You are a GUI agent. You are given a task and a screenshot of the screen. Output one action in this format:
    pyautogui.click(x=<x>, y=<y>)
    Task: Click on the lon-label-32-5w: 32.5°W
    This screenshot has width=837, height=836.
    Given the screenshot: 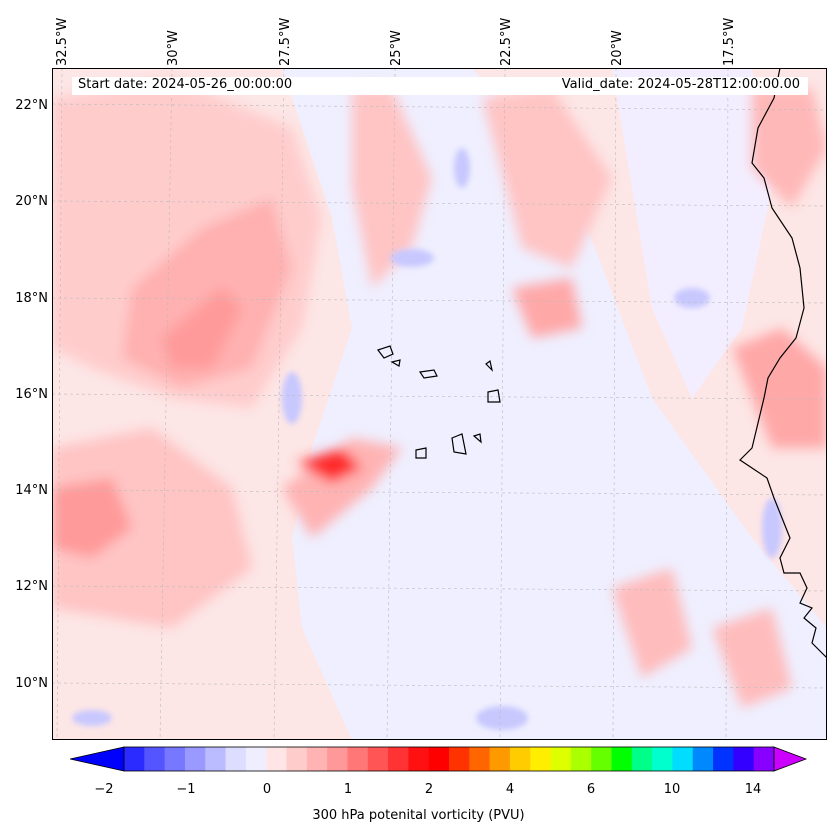 What is the action you would take?
    pyautogui.click(x=62, y=41)
    